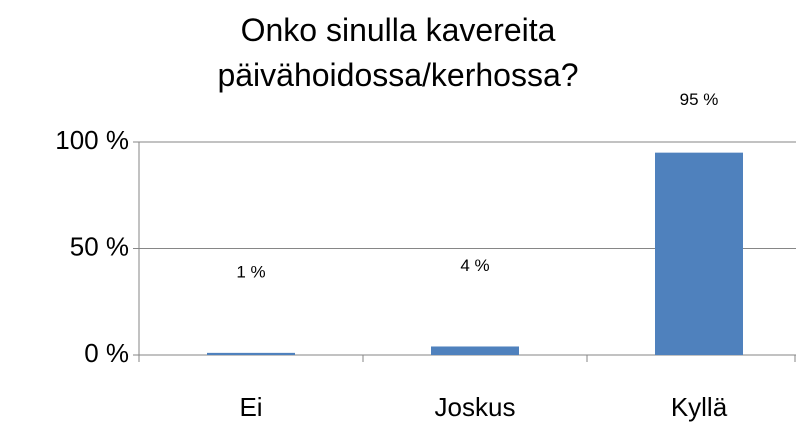 This screenshot has height=424, width=796. I want to click on value-label: 4 %, so click(474, 265).